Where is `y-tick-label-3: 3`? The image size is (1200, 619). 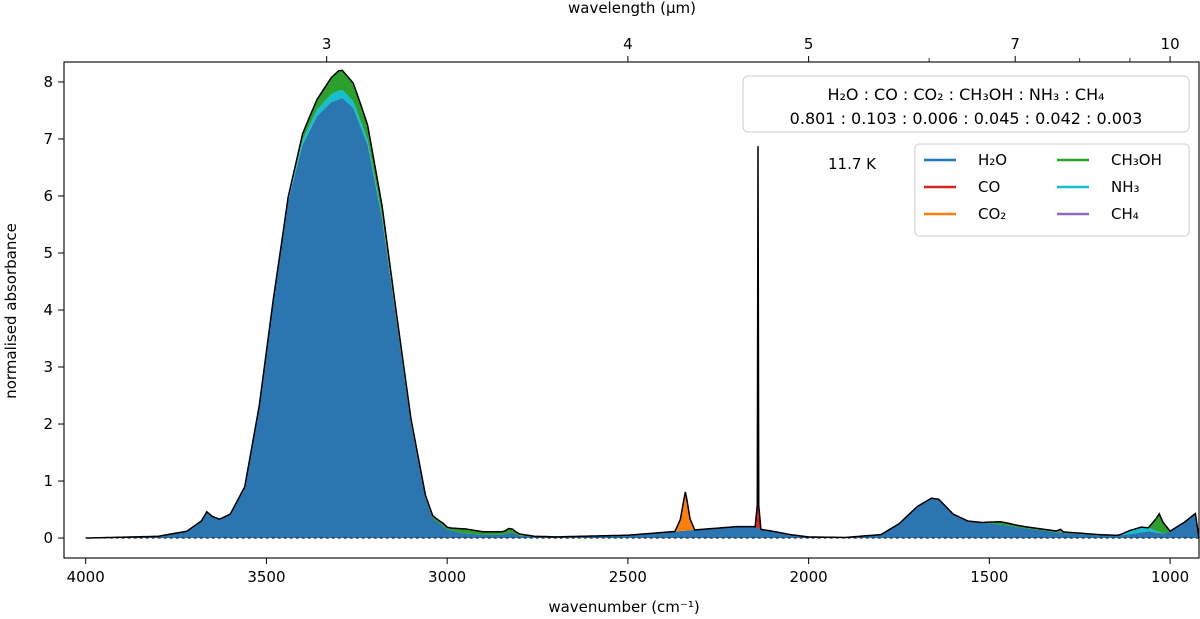 y-tick-label-3: 3 is located at coordinates (48, 367).